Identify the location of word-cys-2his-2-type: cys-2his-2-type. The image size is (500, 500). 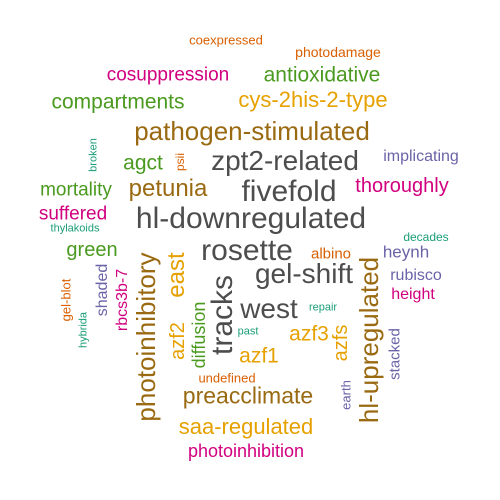
(313, 99).